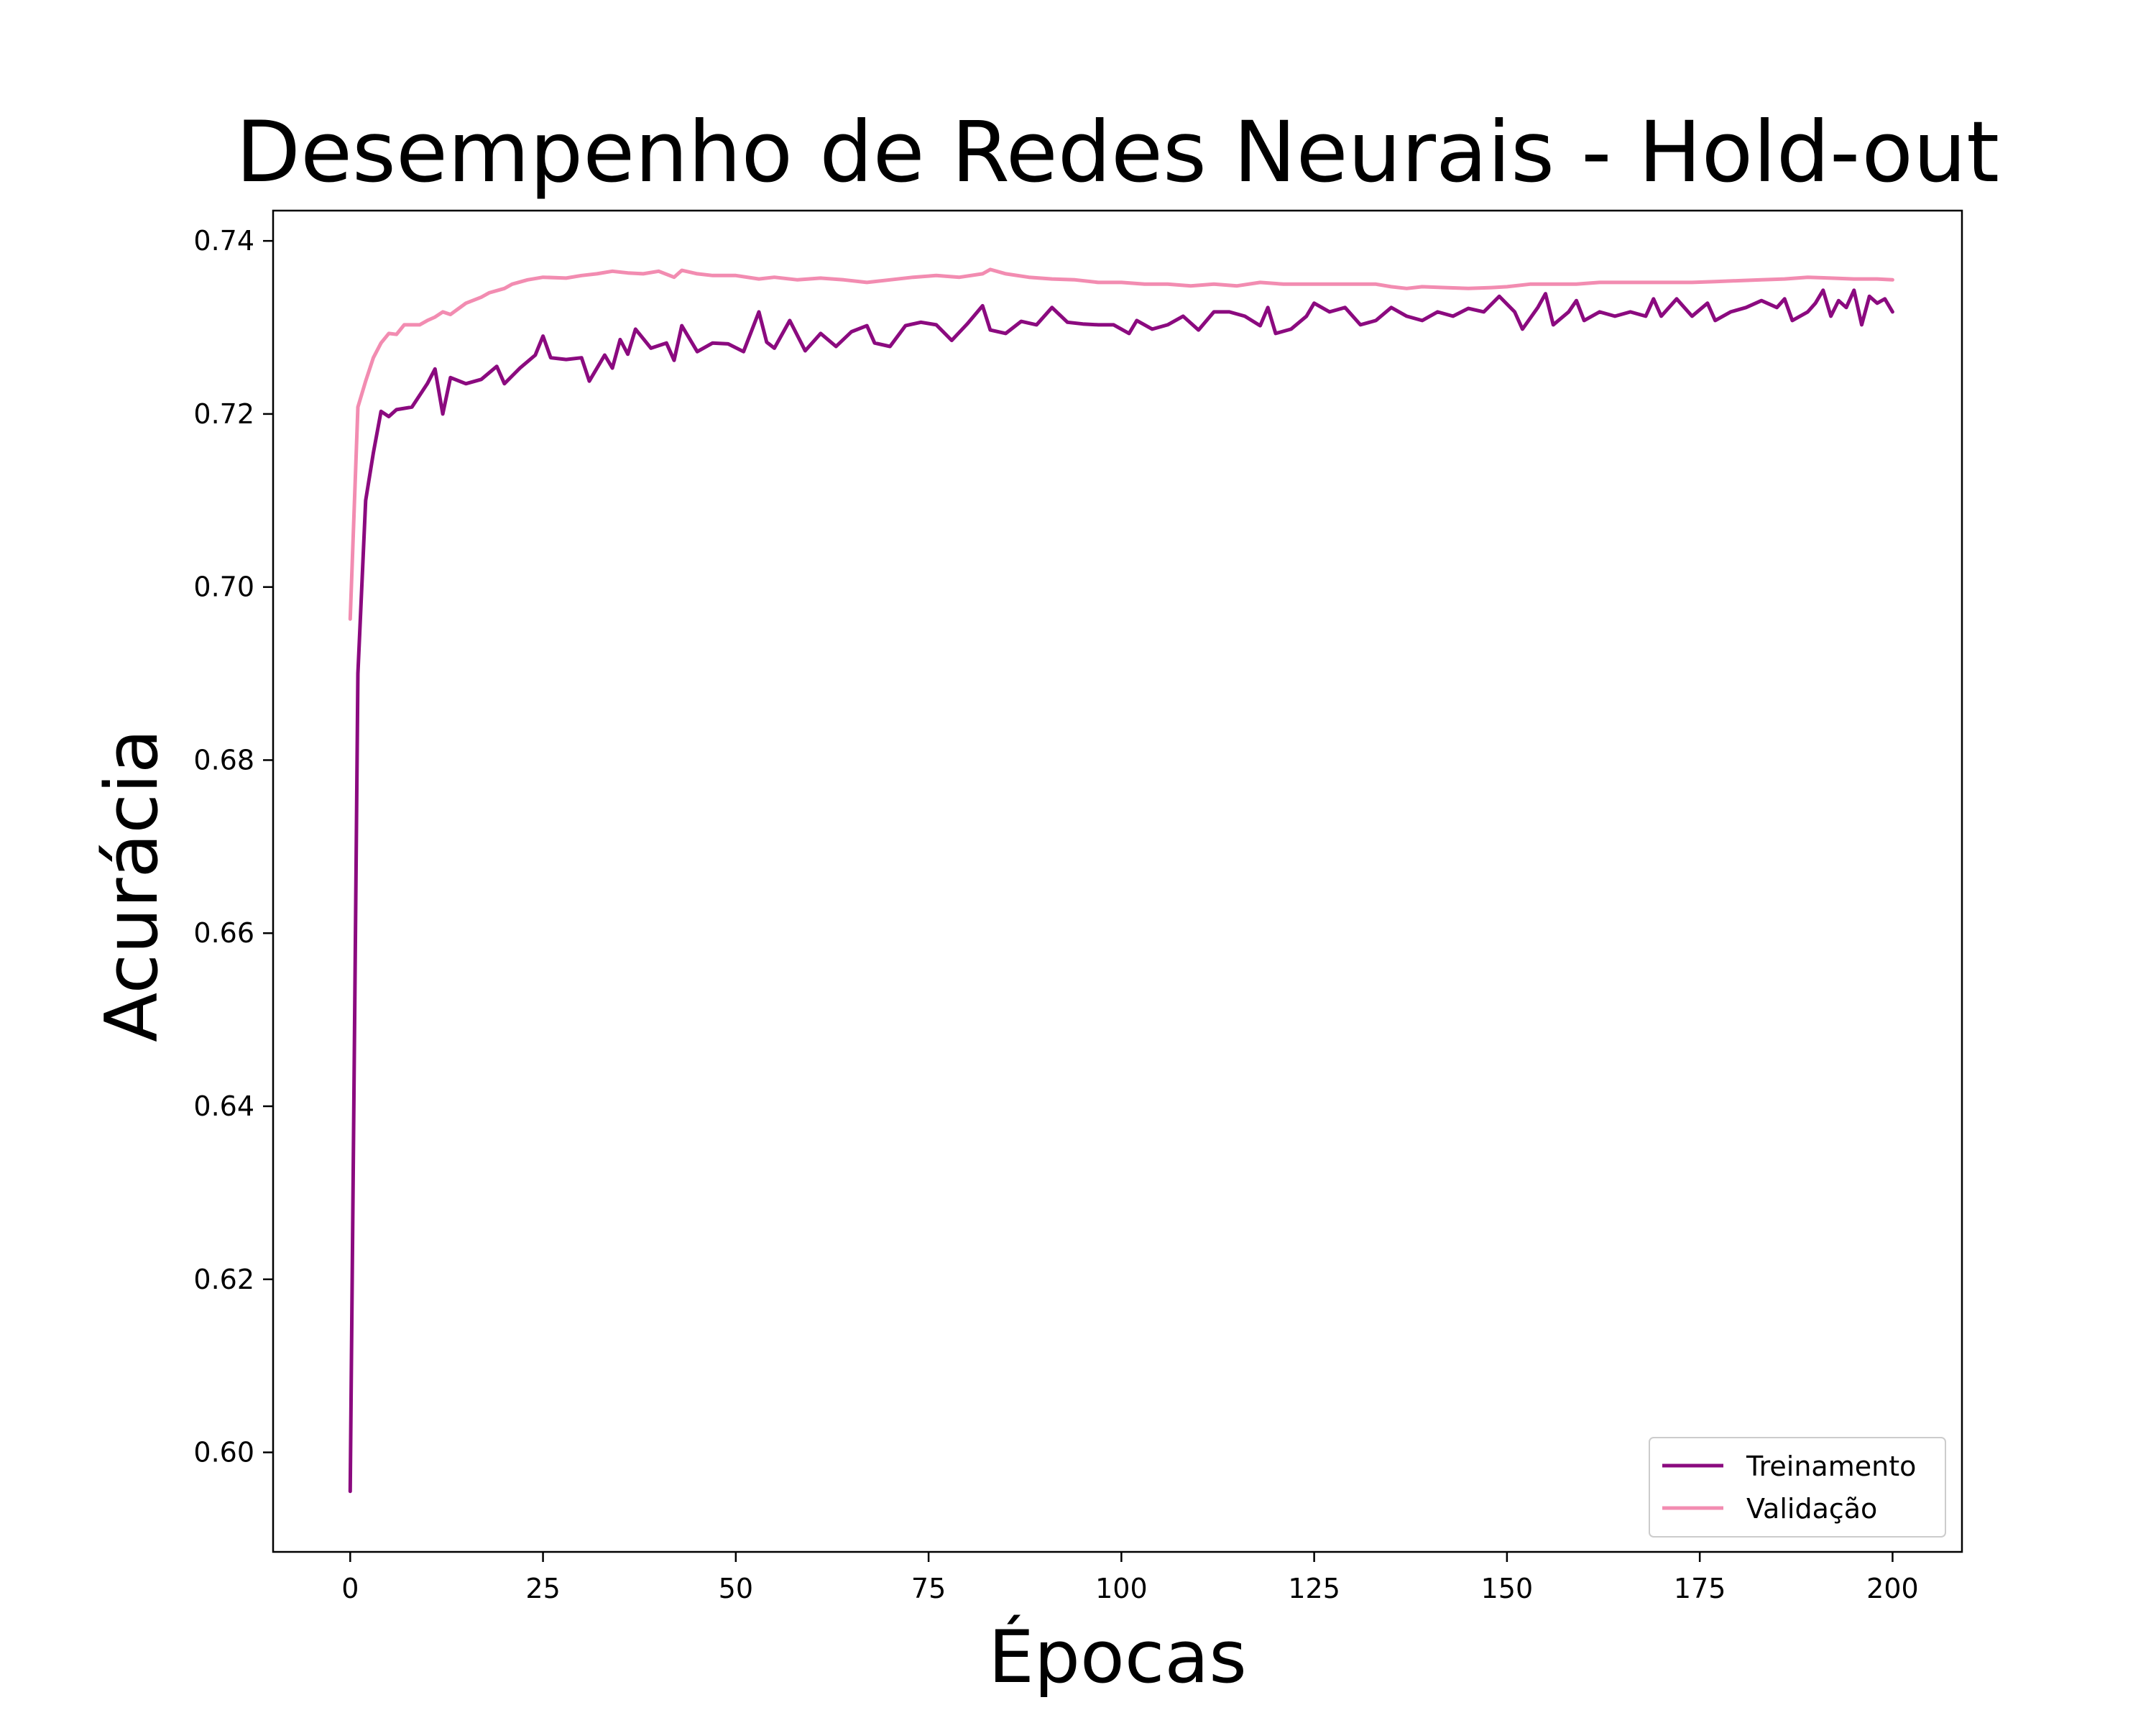 This screenshot has width=2156, height=1728. Describe the element at coordinates (1314, 1589) in the screenshot. I see `x-tick-label: 125` at that location.